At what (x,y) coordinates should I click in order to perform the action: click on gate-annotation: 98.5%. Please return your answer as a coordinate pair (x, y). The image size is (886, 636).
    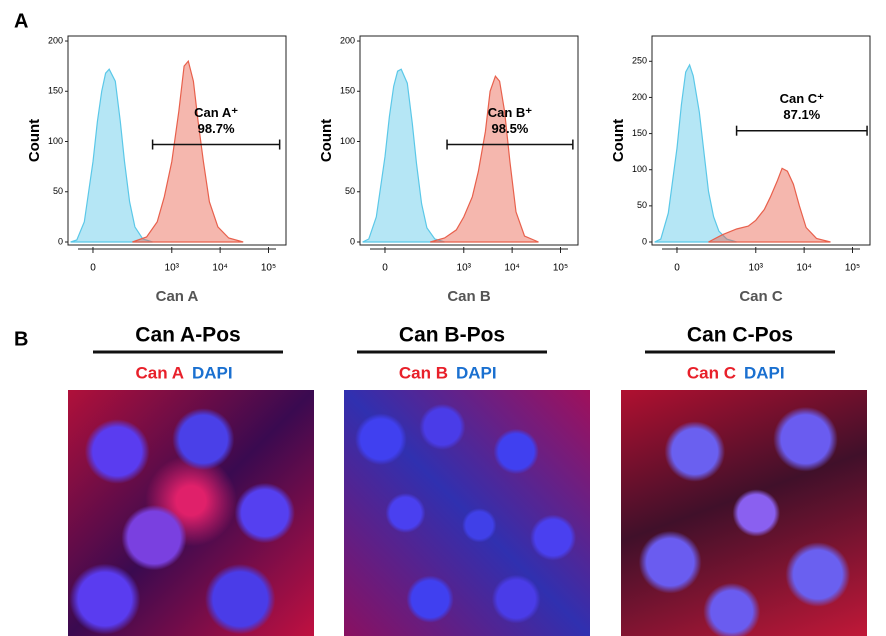
    Looking at the image, I should click on (510, 128).